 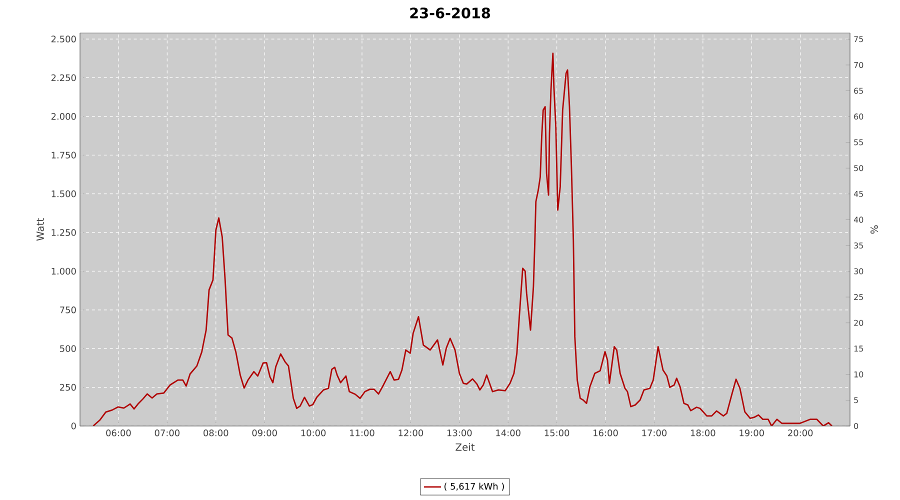 What do you see at coordinates (64, 194) in the screenshot?
I see `y-tick-label: 1.500` at bounding box center [64, 194].